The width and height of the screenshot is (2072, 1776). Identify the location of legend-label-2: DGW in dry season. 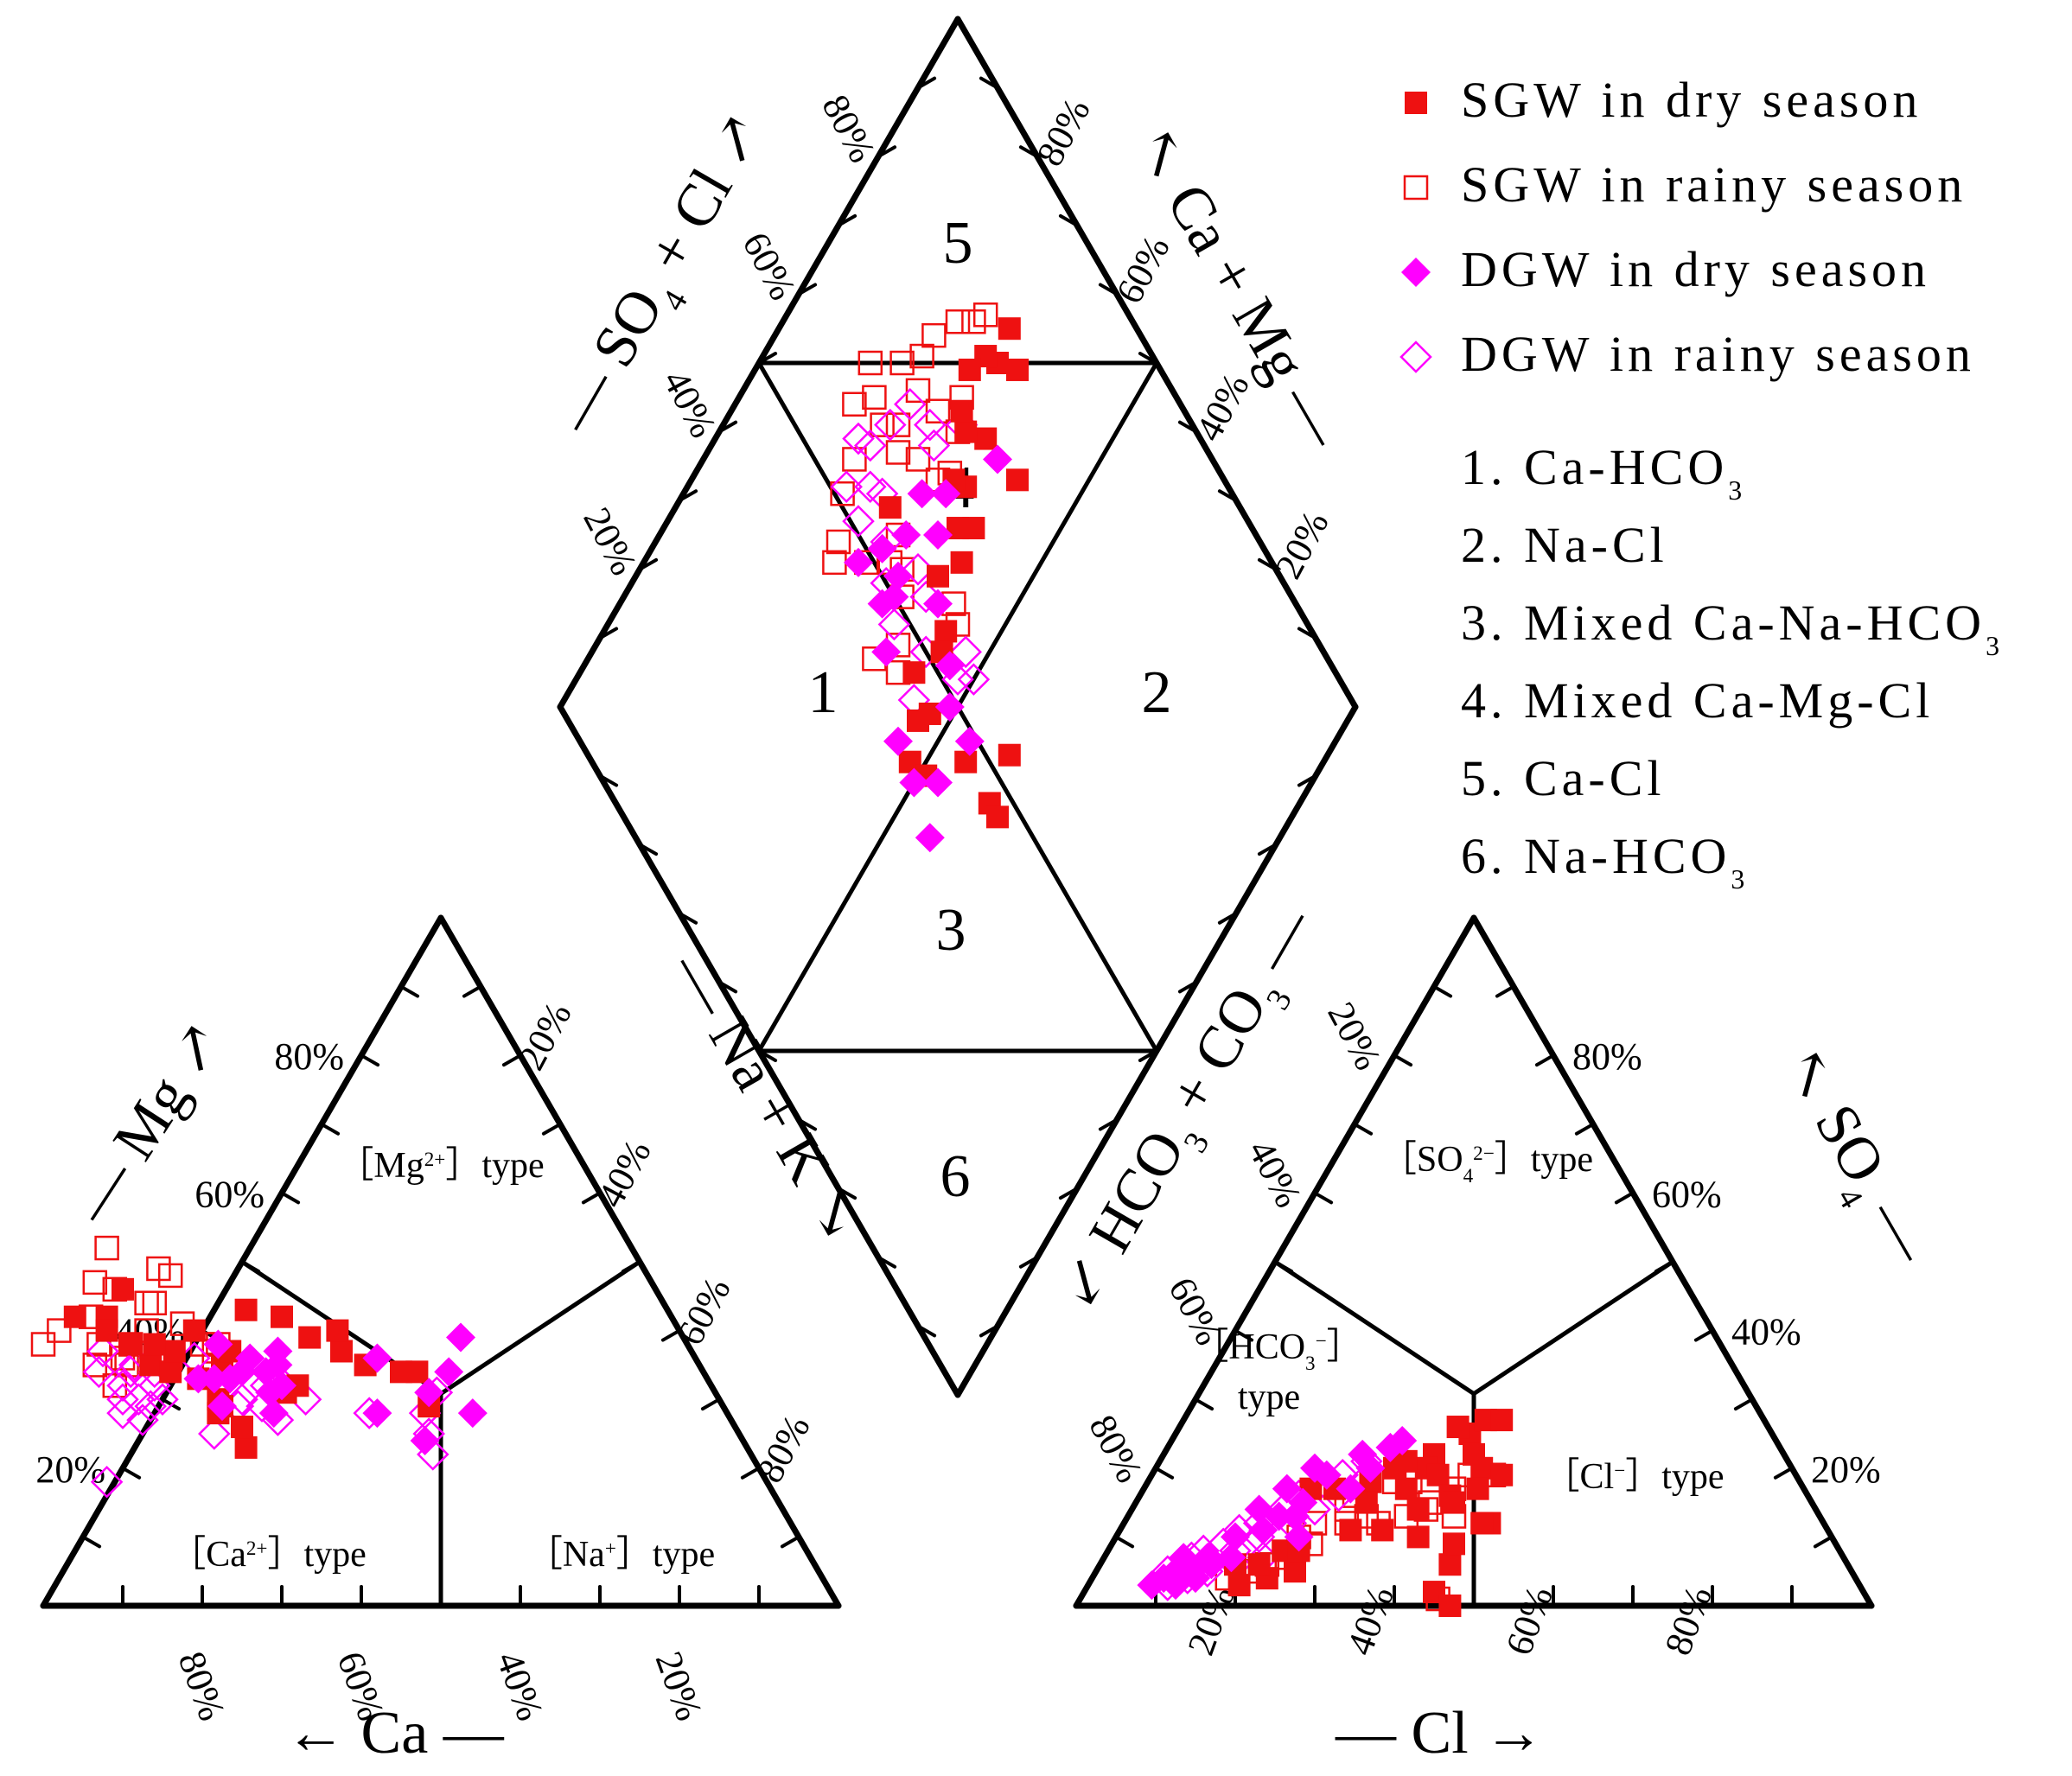
(1696, 269).